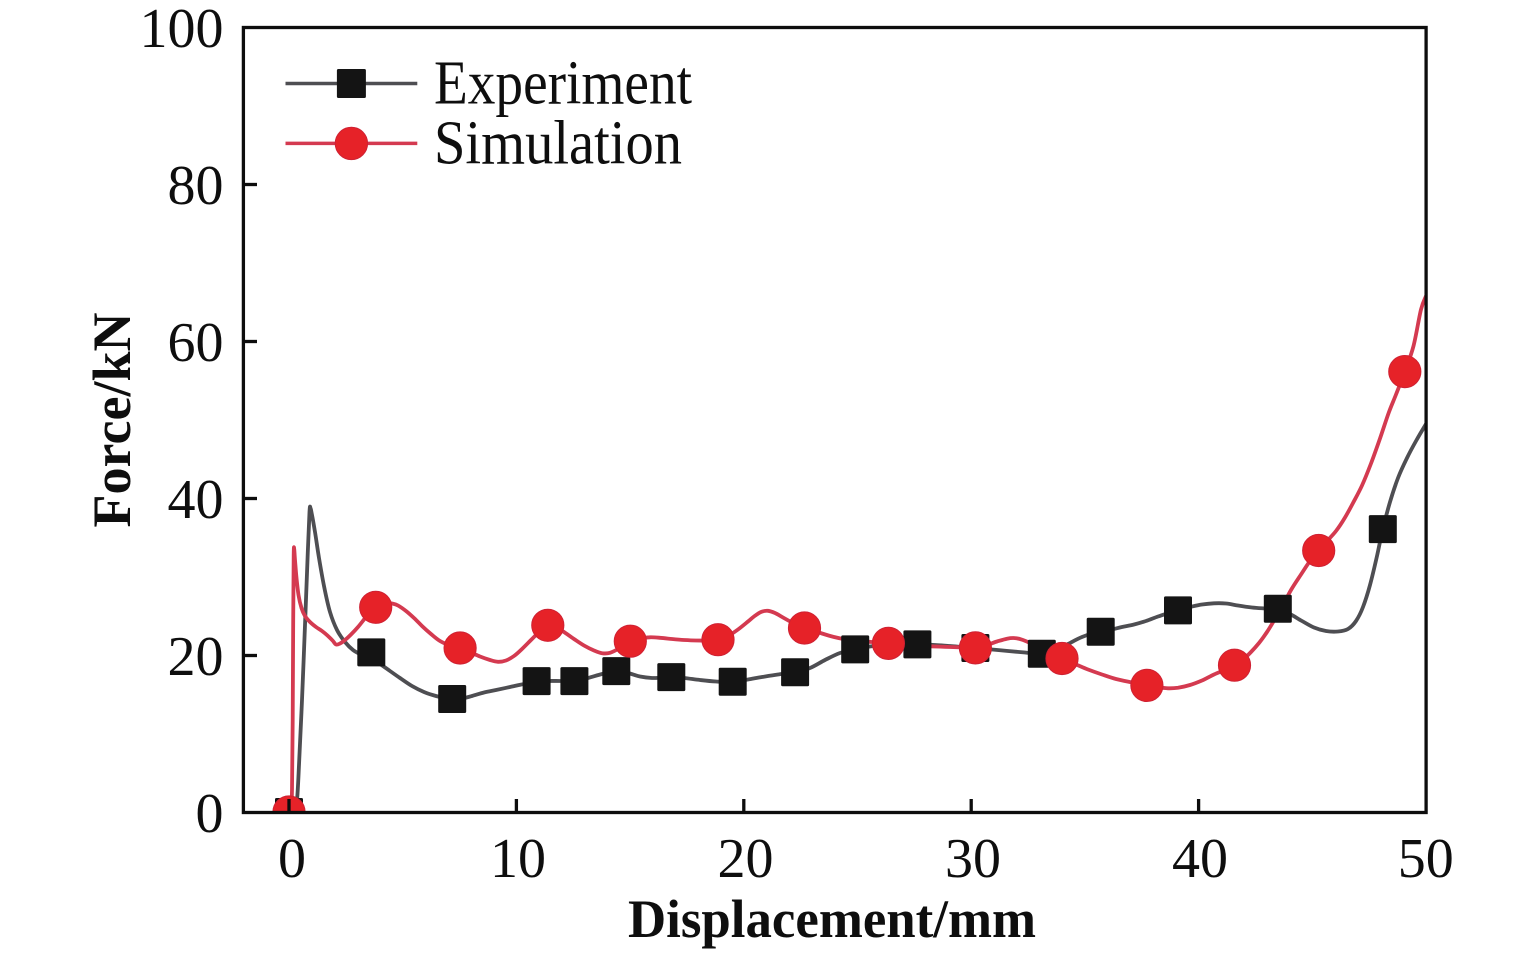  What do you see at coordinates (973, 859) in the screenshot?
I see `svg-text: 30` at bounding box center [973, 859].